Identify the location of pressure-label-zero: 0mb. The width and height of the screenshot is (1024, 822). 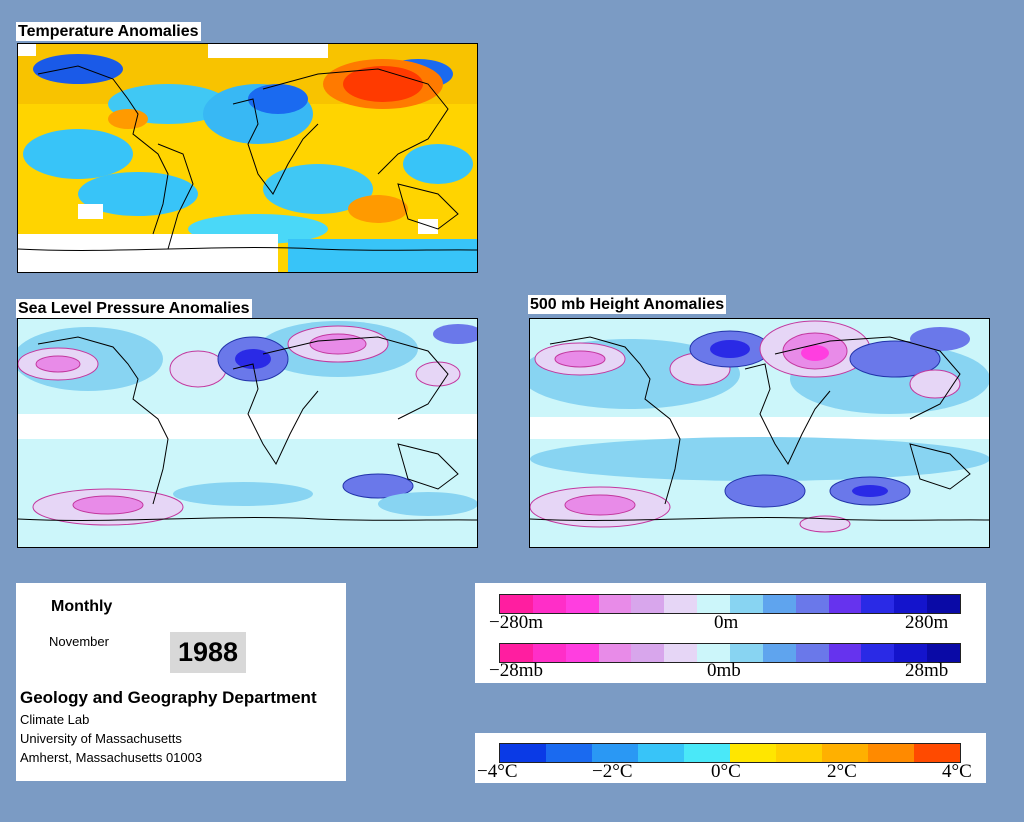
(724, 670).